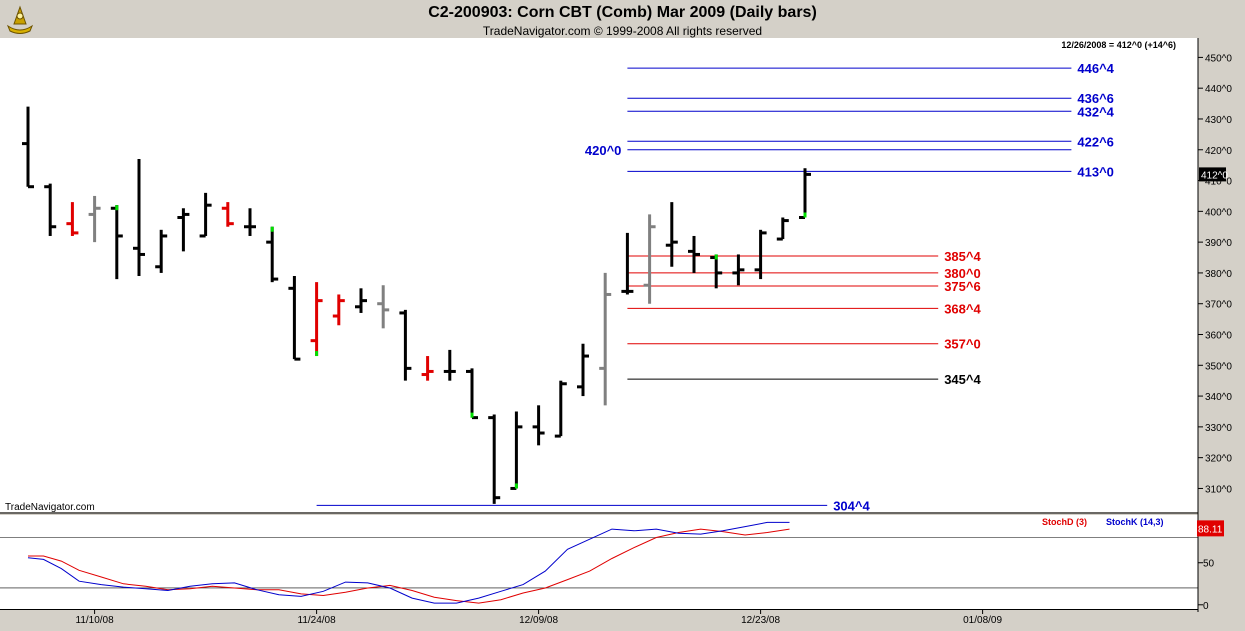  What do you see at coordinates (603, 150) in the screenshot?
I see `level-label: 420^0` at bounding box center [603, 150].